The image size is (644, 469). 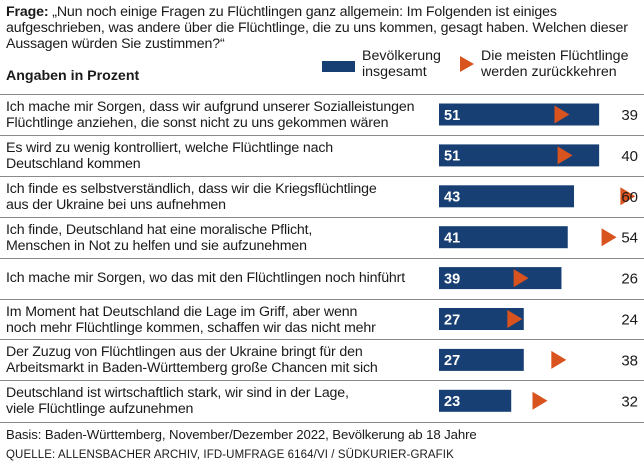 What do you see at coordinates (629, 401) in the screenshot?
I see `return-value-label: 32` at bounding box center [629, 401].